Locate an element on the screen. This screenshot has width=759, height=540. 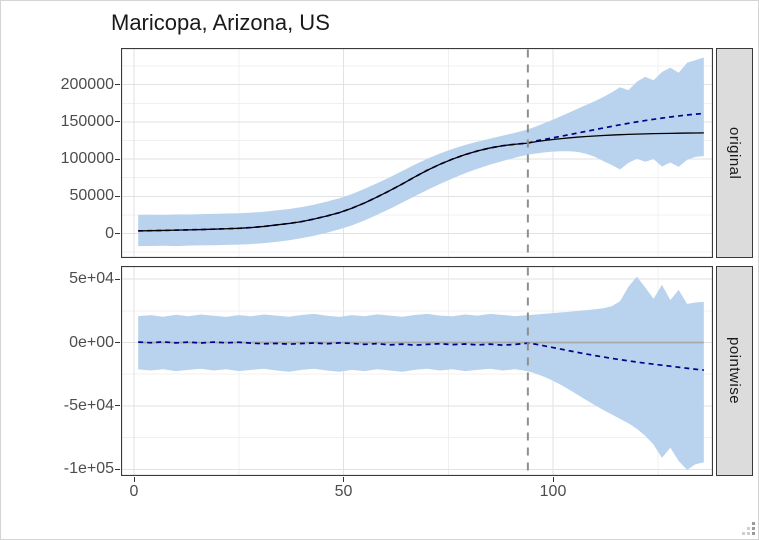
facet-strip-original-label: original is located at coordinates (734, 153).